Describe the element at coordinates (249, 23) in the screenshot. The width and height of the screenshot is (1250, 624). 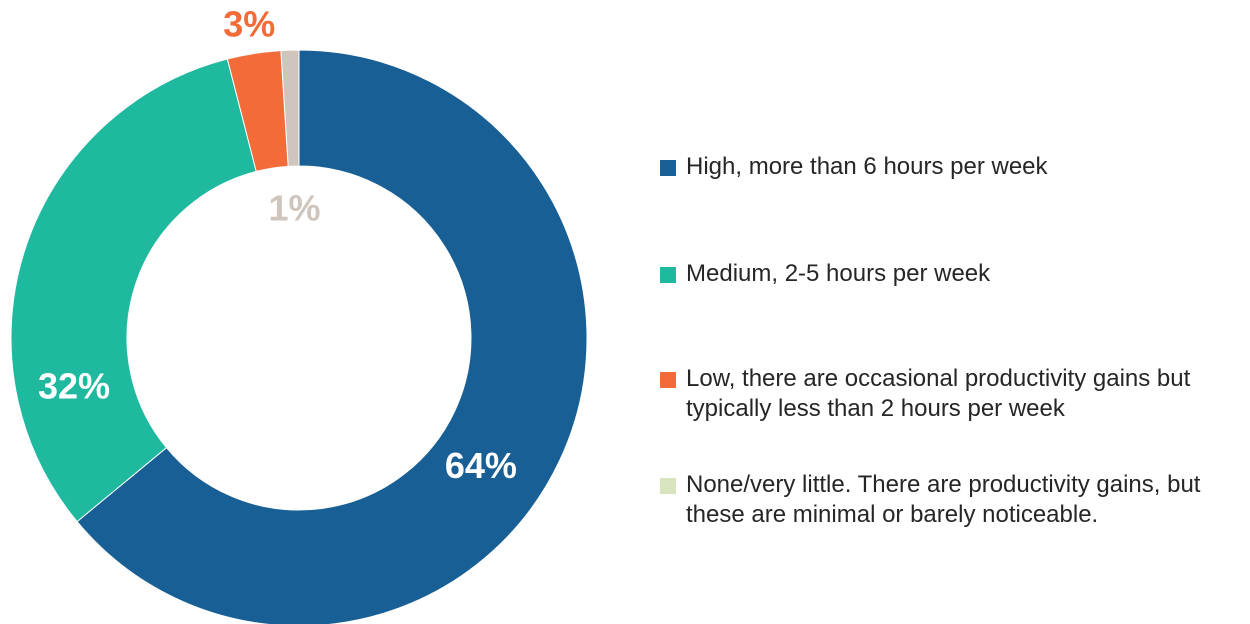
I see `slice-label-low: 3%` at that location.